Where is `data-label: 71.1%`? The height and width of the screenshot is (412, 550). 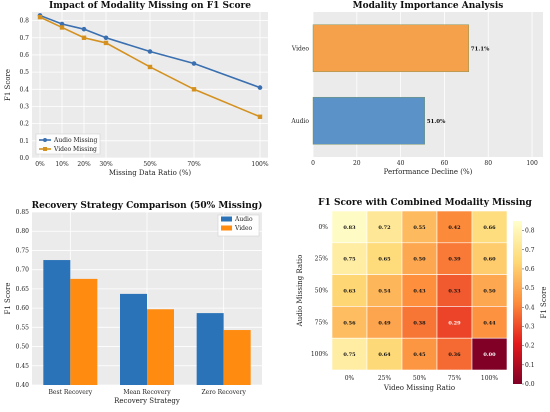 data-label: 71.1% is located at coordinates (480, 49).